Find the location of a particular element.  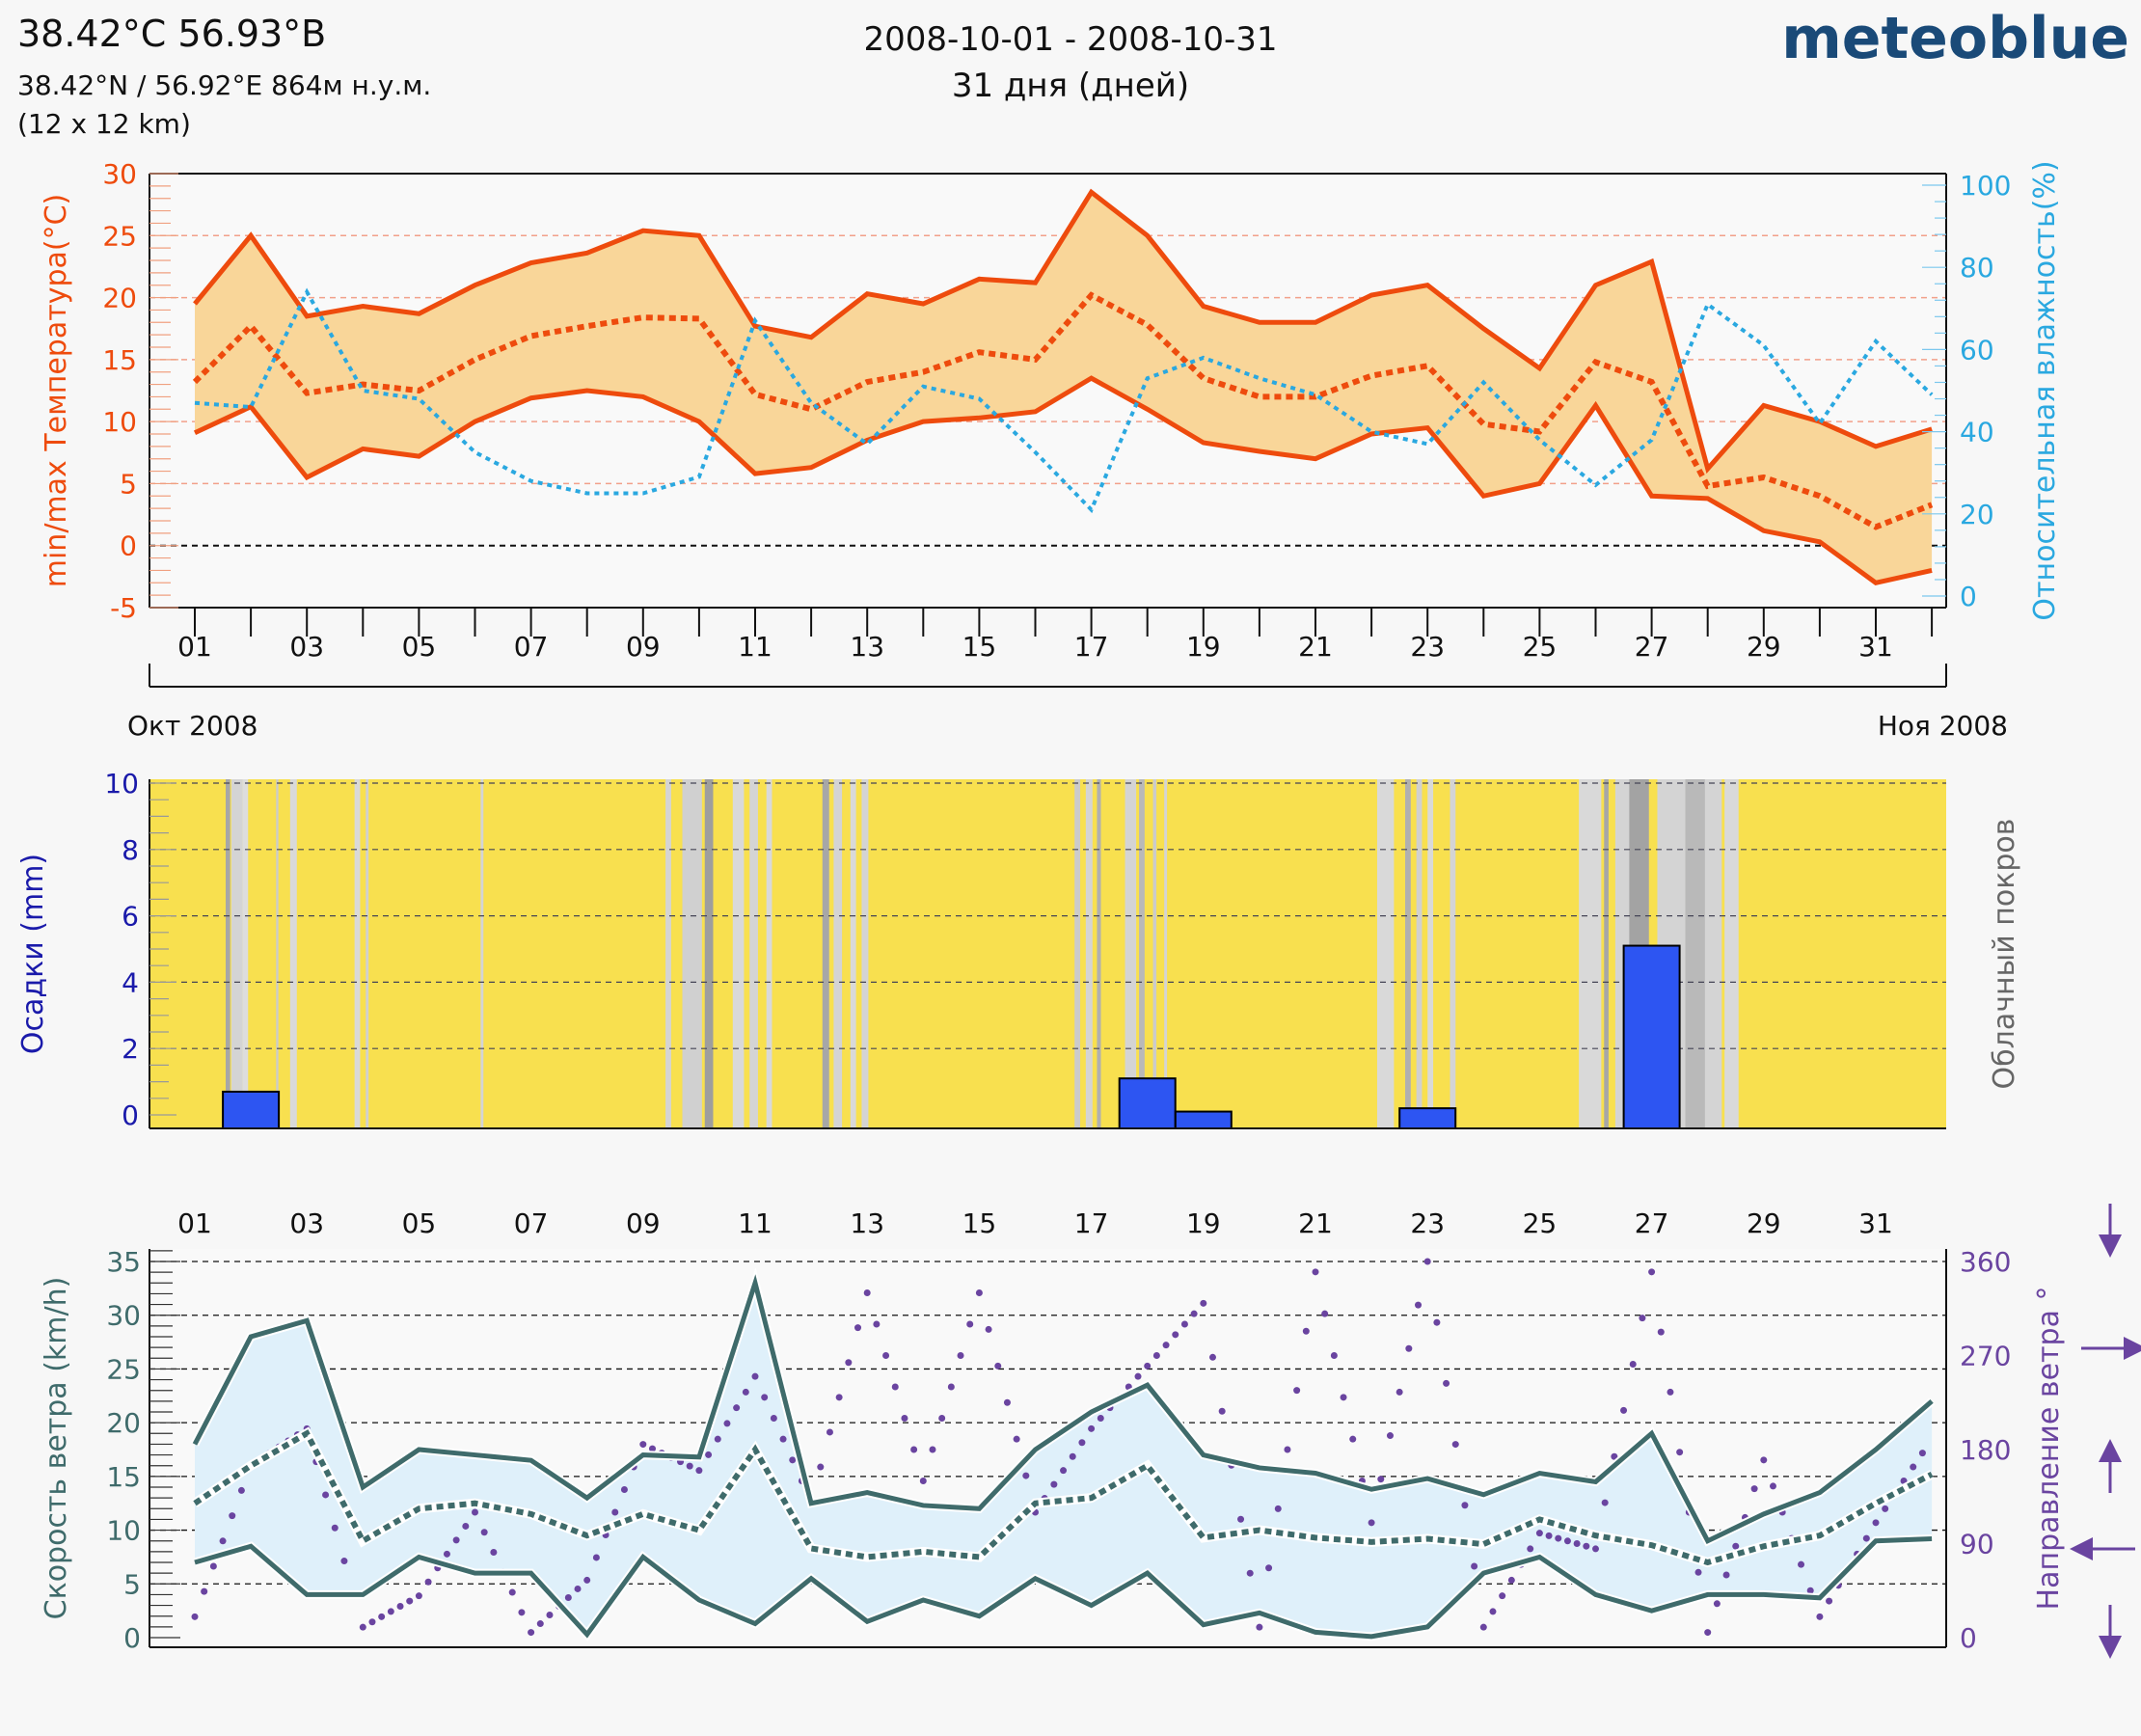

temp-tick-label: 5 is located at coordinates (129, 484).